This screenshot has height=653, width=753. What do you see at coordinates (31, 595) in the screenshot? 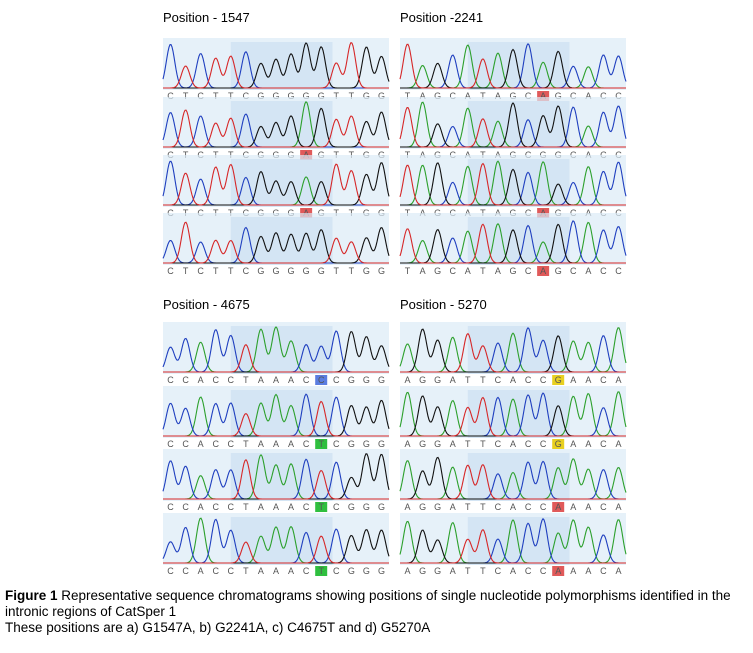
I see `caption-label: Figure 1` at bounding box center [31, 595].